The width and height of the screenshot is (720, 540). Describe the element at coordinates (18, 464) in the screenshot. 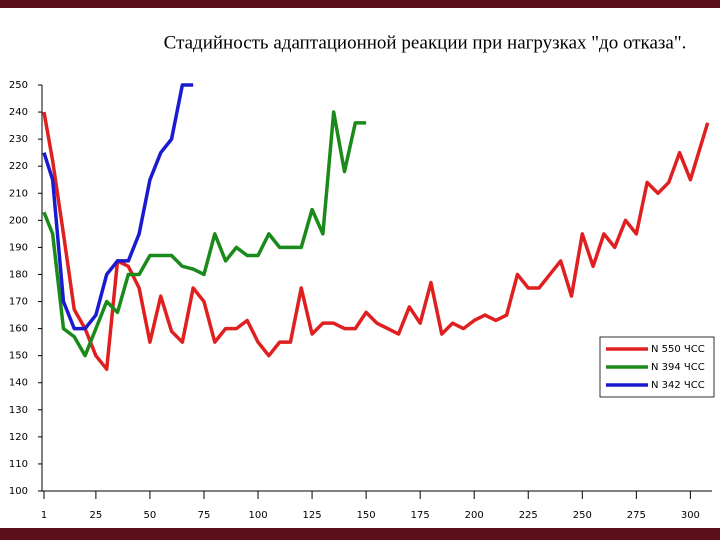

I see `y-tick-label: 110` at that location.